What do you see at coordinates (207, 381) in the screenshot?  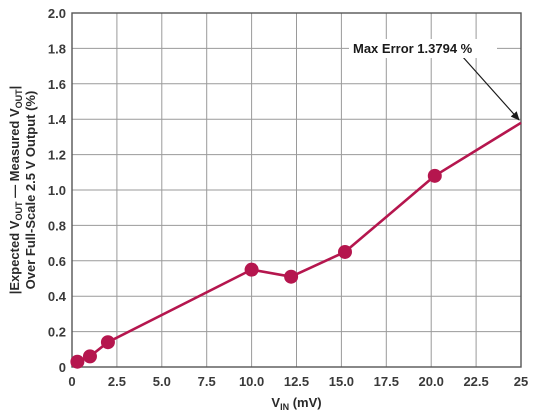 I see `x-tick-label: 7.5` at bounding box center [207, 381].